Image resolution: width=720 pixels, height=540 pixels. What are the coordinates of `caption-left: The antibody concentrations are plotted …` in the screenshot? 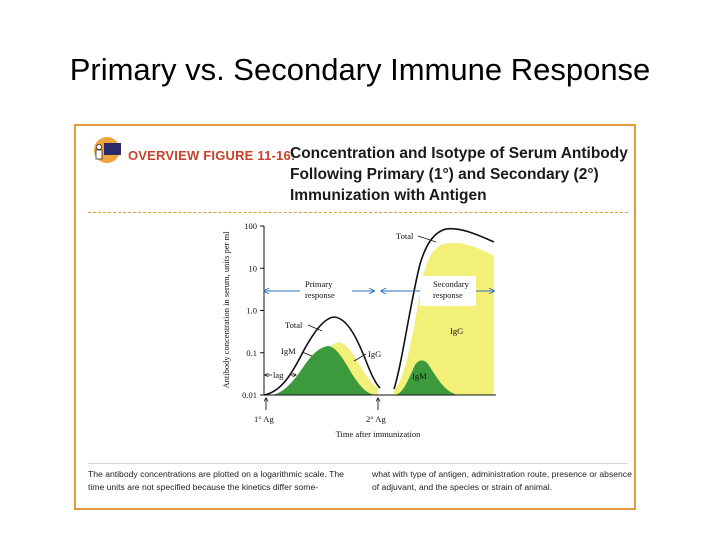 It's located at (216, 480).